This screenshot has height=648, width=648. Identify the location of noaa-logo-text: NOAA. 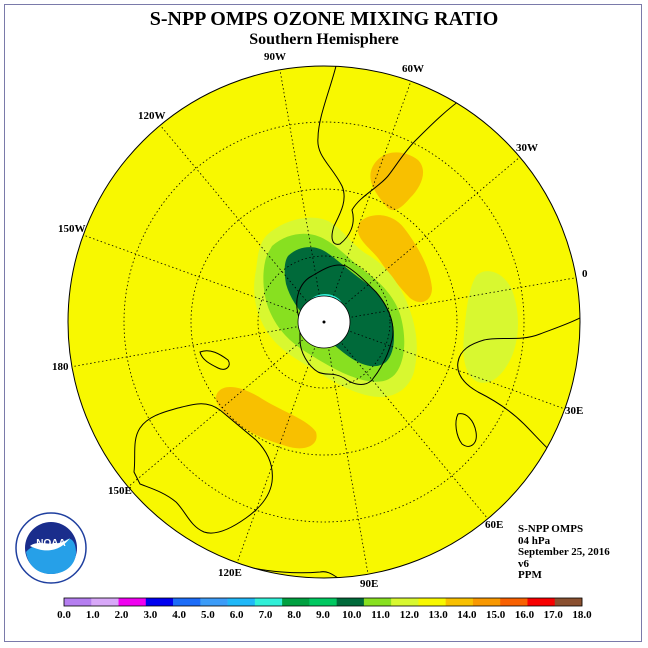
(50, 543).